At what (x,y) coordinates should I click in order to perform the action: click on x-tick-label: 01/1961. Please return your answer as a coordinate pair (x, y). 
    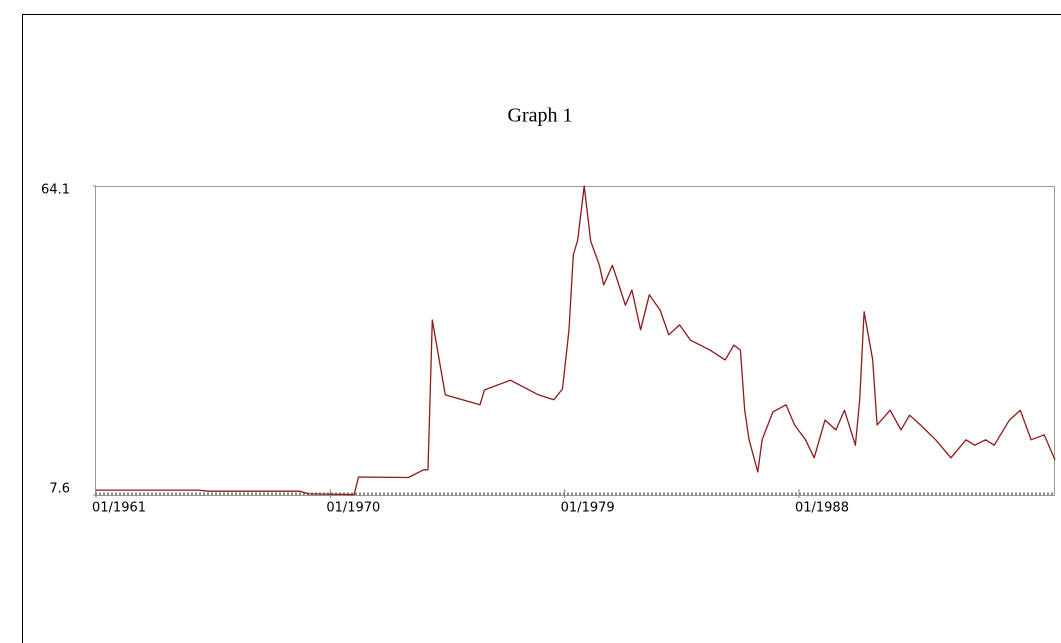
    Looking at the image, I should click on (119, 508).